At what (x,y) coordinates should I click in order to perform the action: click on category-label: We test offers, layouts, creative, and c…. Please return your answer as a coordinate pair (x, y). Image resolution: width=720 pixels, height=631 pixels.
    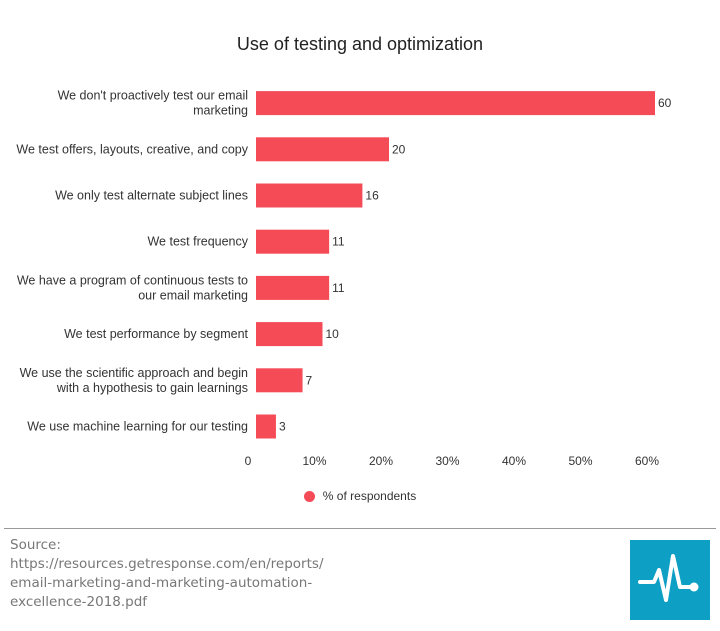
    Looking at the image, I should click on (132, 149).